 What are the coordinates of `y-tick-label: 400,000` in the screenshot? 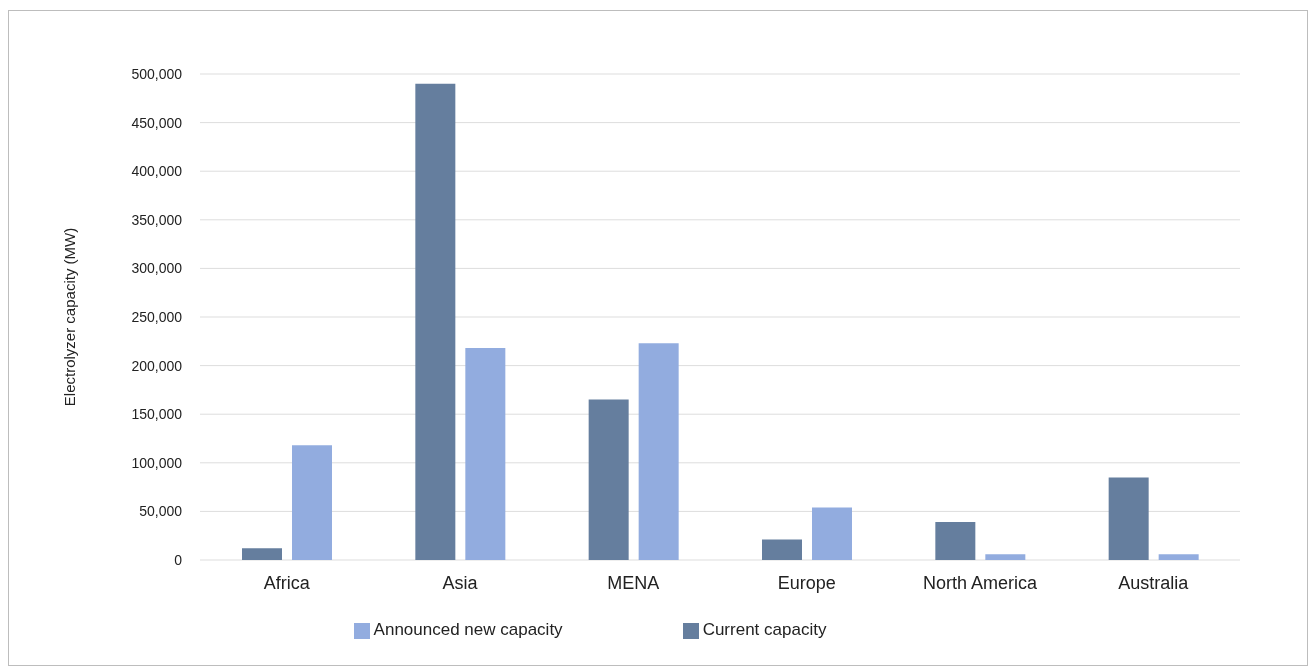 It's located at (157, 171).